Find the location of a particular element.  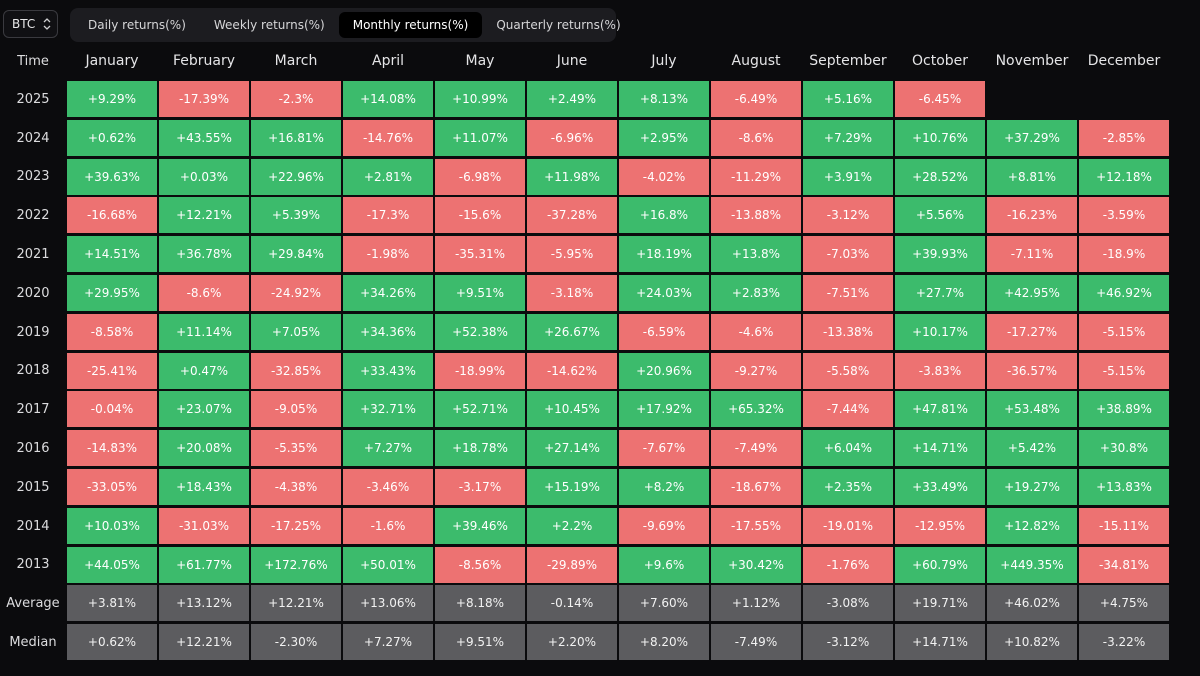

return-cell: +0.03% is located at coordinates (204, 176).